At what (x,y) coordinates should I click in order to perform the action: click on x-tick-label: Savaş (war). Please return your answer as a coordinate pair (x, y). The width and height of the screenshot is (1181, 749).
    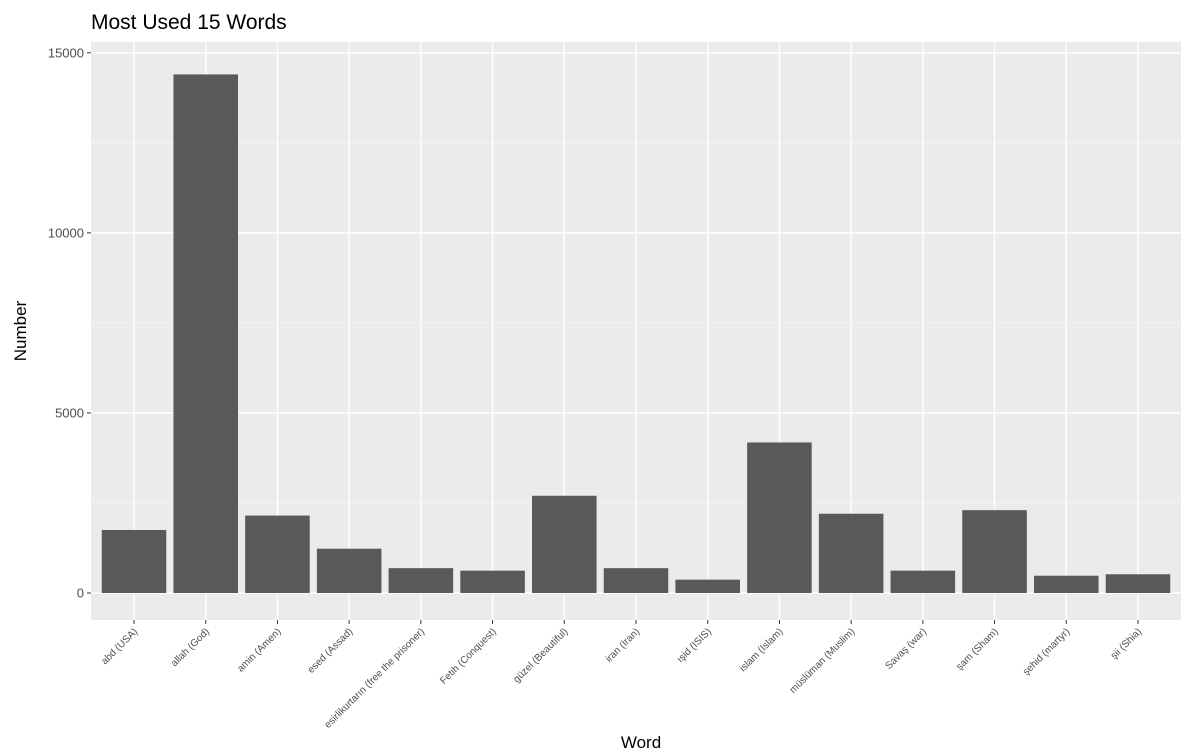
    Looking at the image, I should click on (906, 649).